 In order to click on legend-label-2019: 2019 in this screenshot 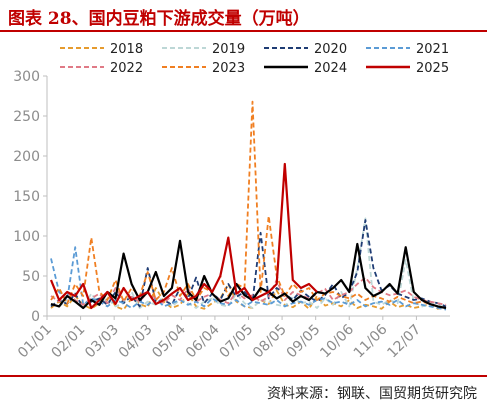, I will do `click(228, 49)`.